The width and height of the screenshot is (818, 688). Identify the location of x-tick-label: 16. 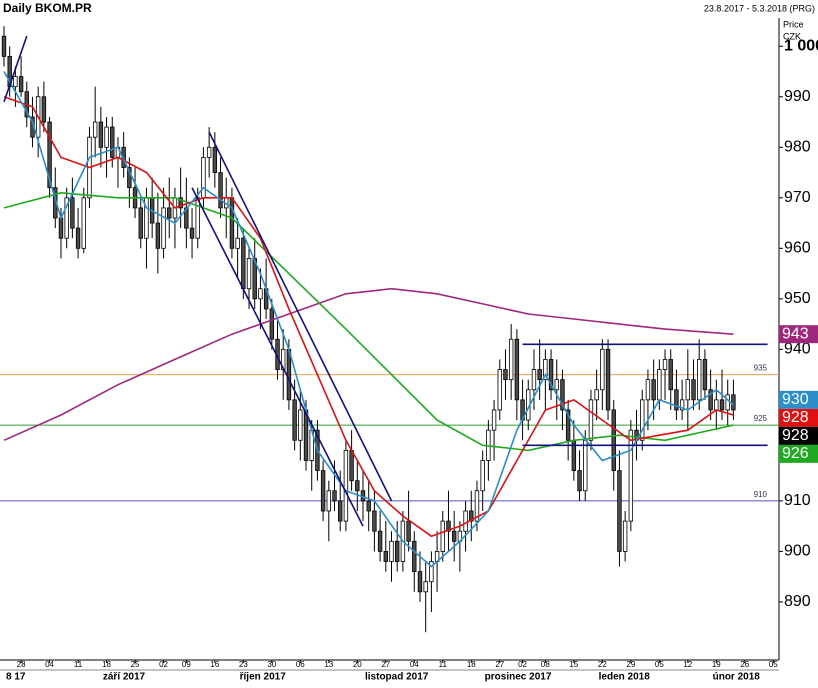
(214, 664).